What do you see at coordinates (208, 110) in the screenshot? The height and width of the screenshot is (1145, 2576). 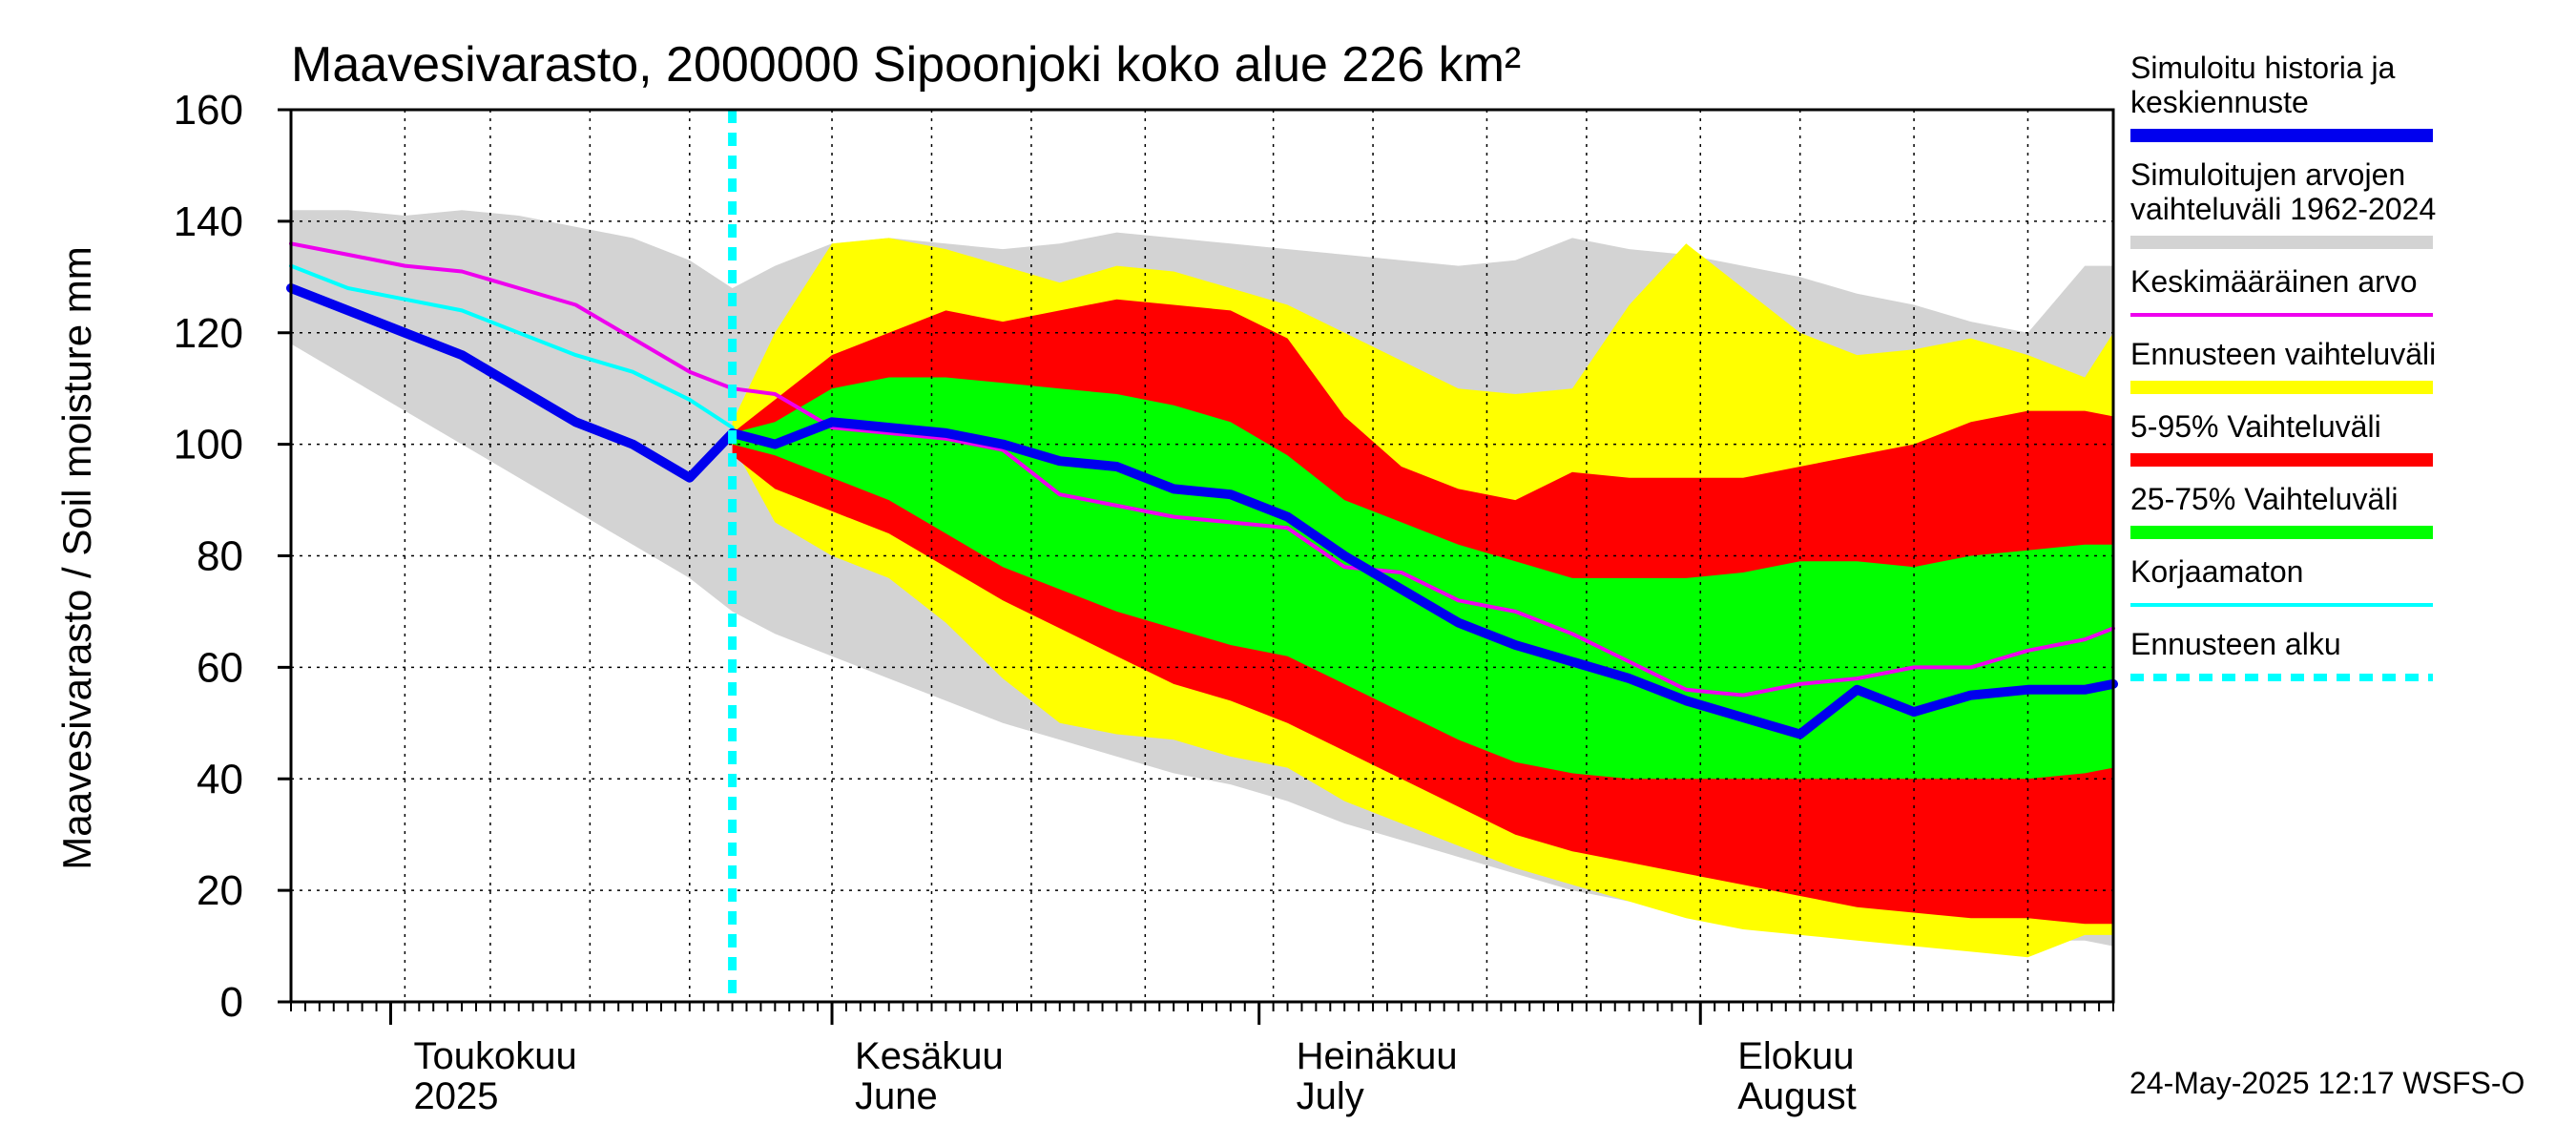 I see `y-tick-label: 160` at bounding box center [208, 110].